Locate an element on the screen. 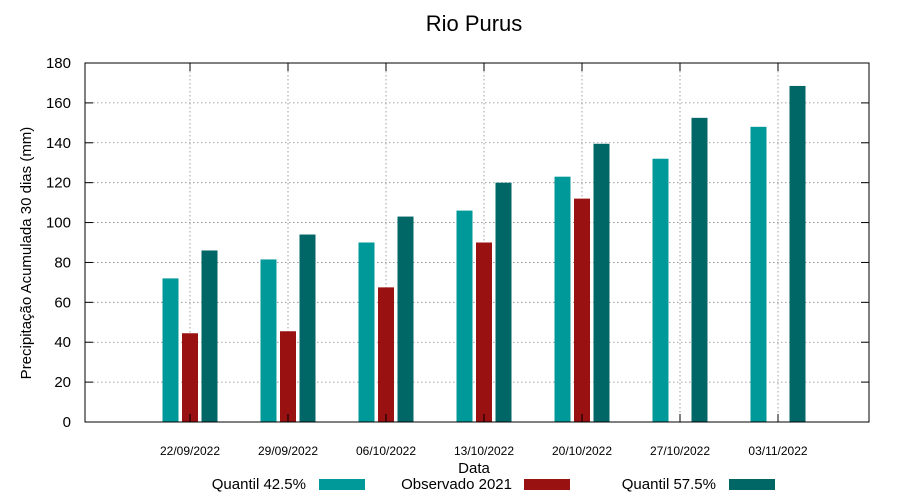  x-axis-label: Data is located at coordinates (474, 468).